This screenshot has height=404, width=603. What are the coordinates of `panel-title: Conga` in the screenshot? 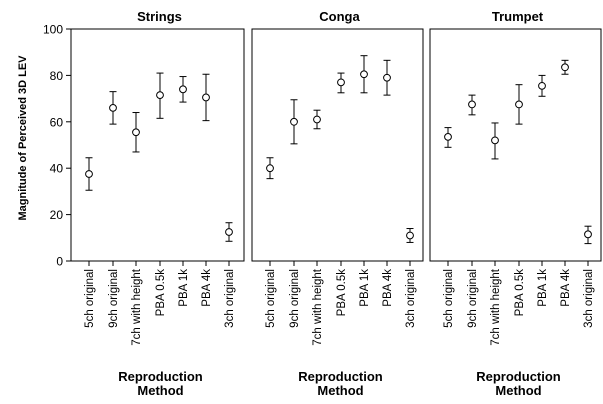 It's located at (339, 16).